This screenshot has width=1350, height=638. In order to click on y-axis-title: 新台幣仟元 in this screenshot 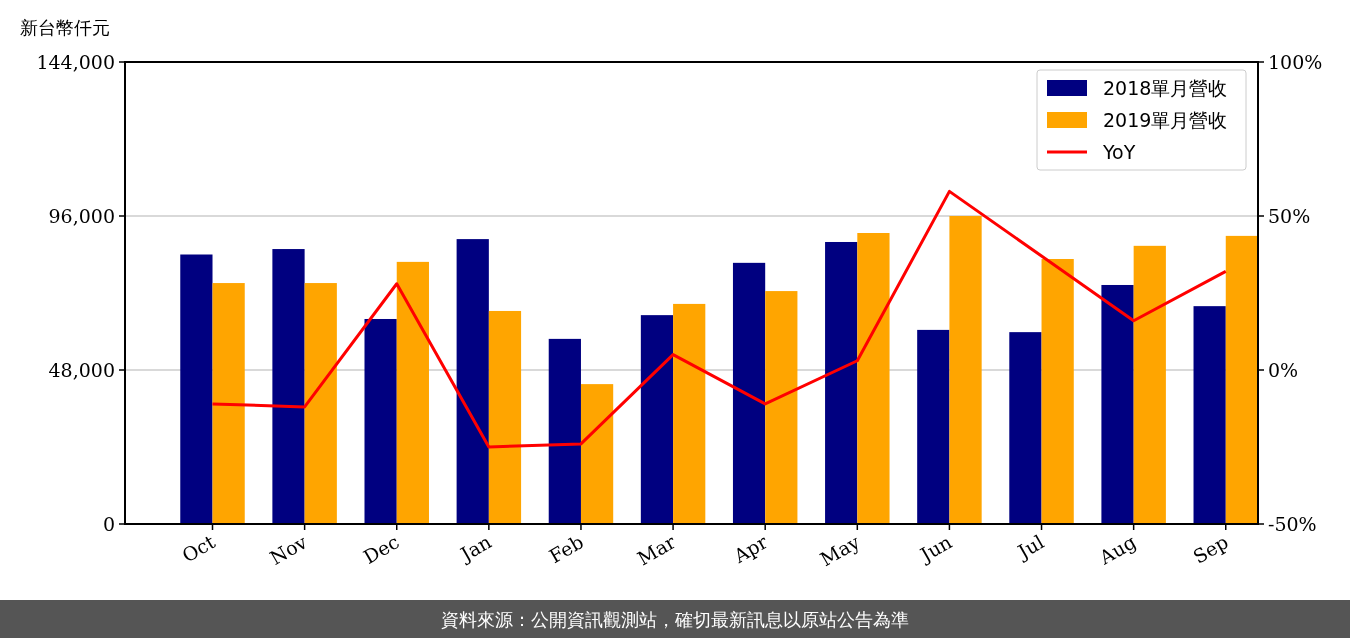, I will do `click(65, 27)`.